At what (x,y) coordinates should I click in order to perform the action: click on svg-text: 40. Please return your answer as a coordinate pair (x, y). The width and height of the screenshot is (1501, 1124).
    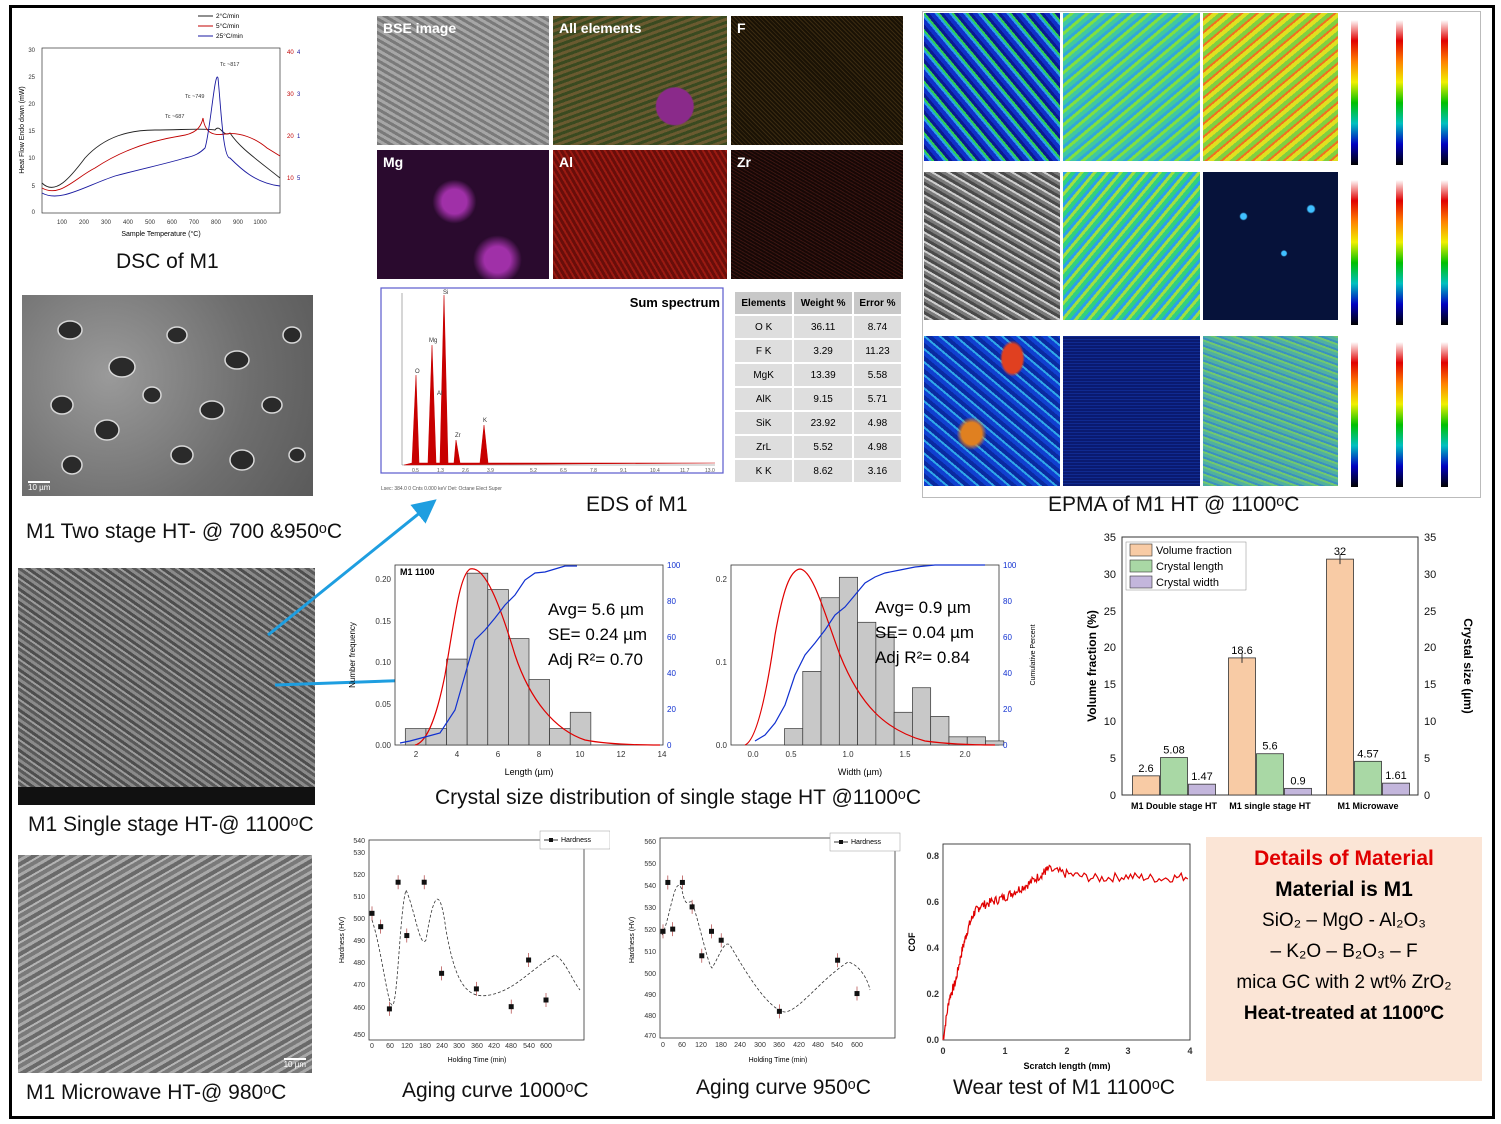
    Looking at the image, I should click on (671, 673).